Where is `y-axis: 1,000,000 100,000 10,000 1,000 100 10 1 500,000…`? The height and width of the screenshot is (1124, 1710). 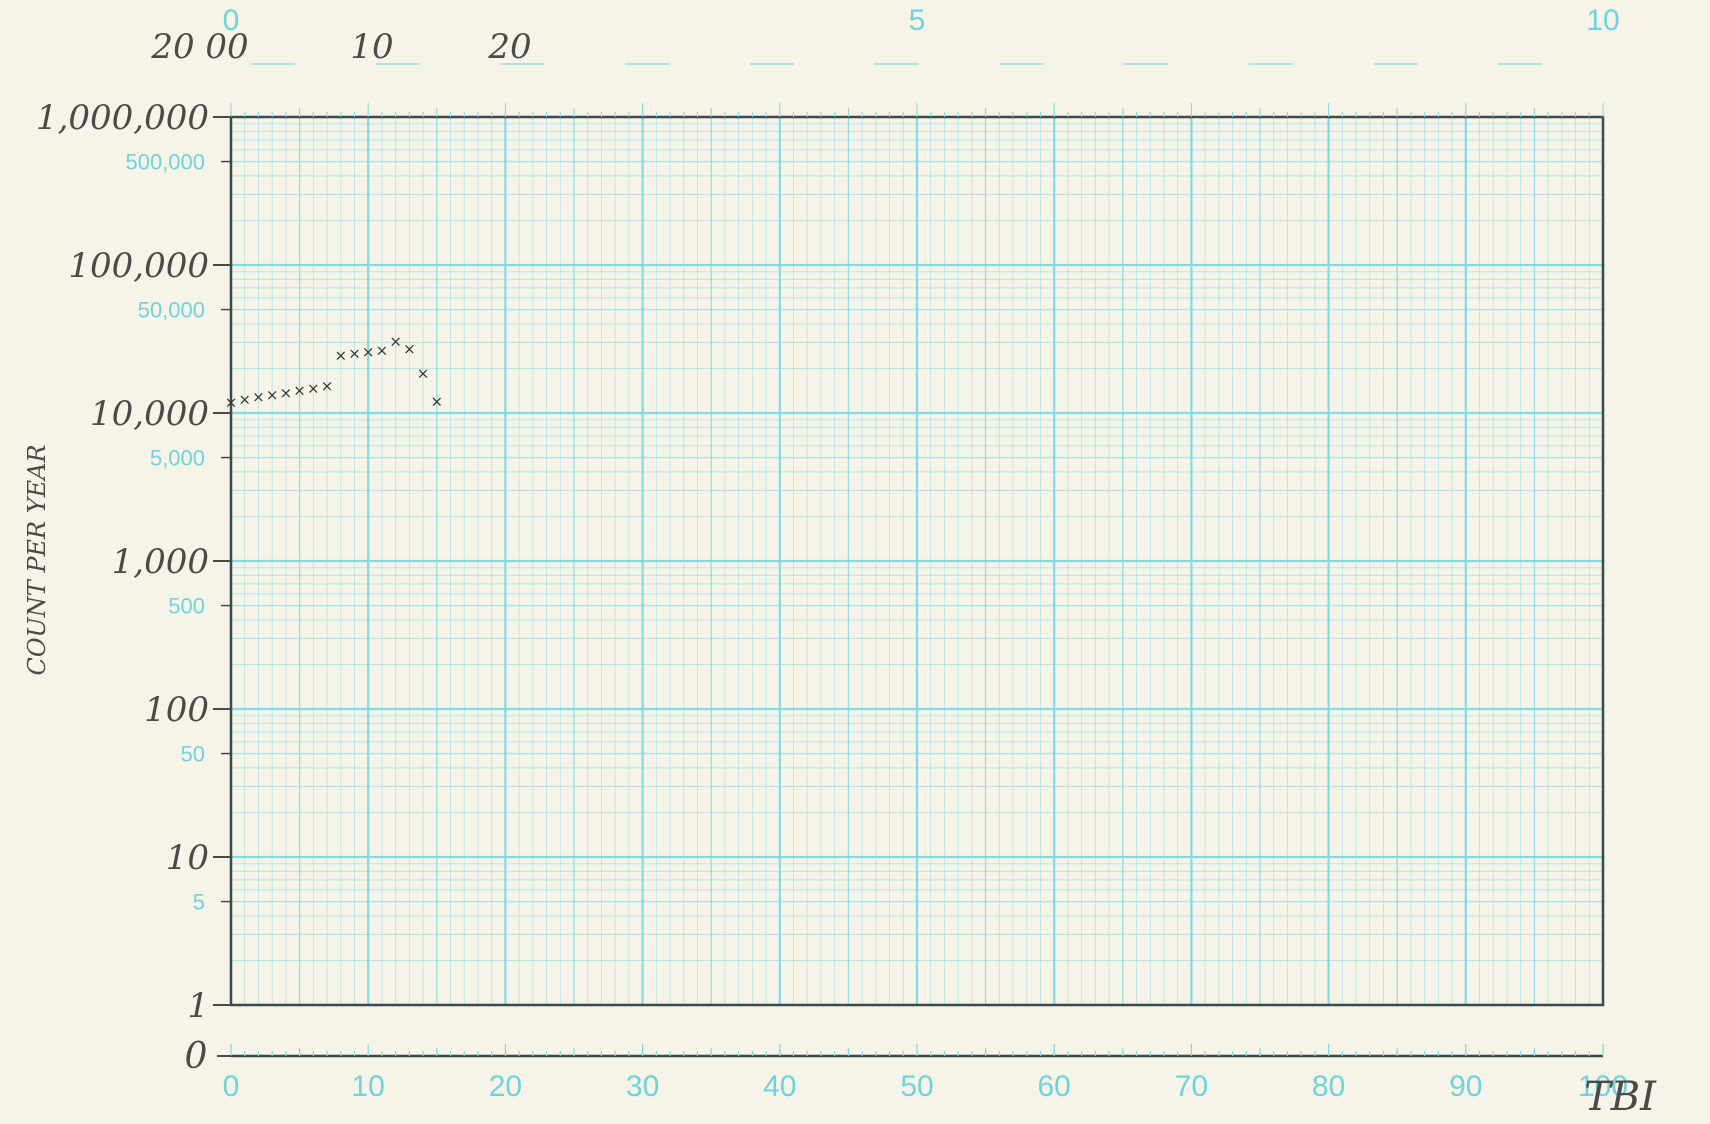
y-axis: 1,000,000 100,000 10,000 1,000 100 10 1 500,000… is located at coordinates (133, 562).